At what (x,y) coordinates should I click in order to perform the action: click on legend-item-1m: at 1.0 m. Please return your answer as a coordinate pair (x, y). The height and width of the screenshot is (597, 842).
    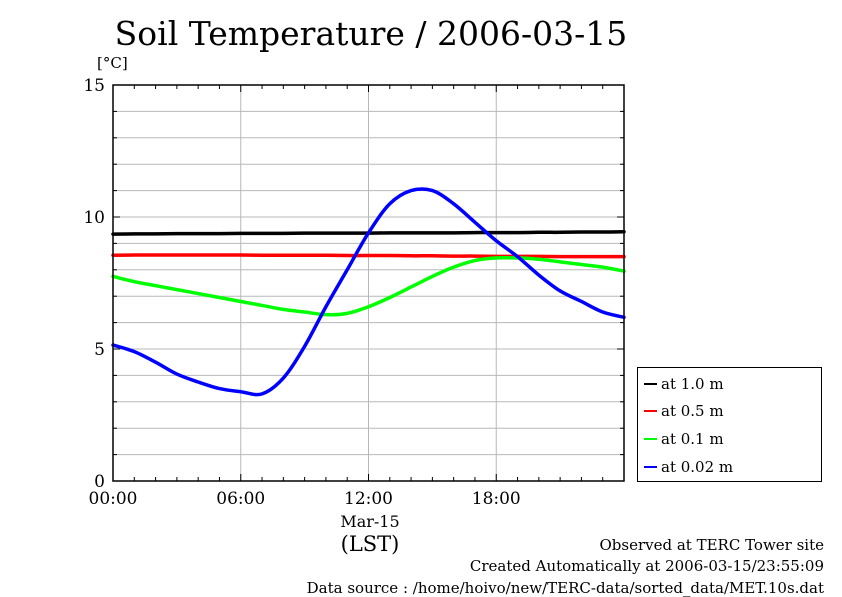
    Looking at the image, I should click on (684, 384).